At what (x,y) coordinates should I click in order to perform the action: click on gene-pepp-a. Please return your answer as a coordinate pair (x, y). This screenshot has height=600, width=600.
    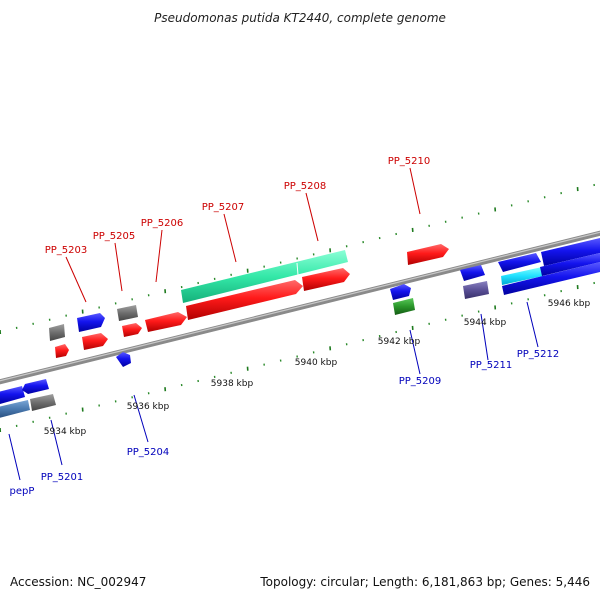
    Looking at the image, I should click on (12, 395).